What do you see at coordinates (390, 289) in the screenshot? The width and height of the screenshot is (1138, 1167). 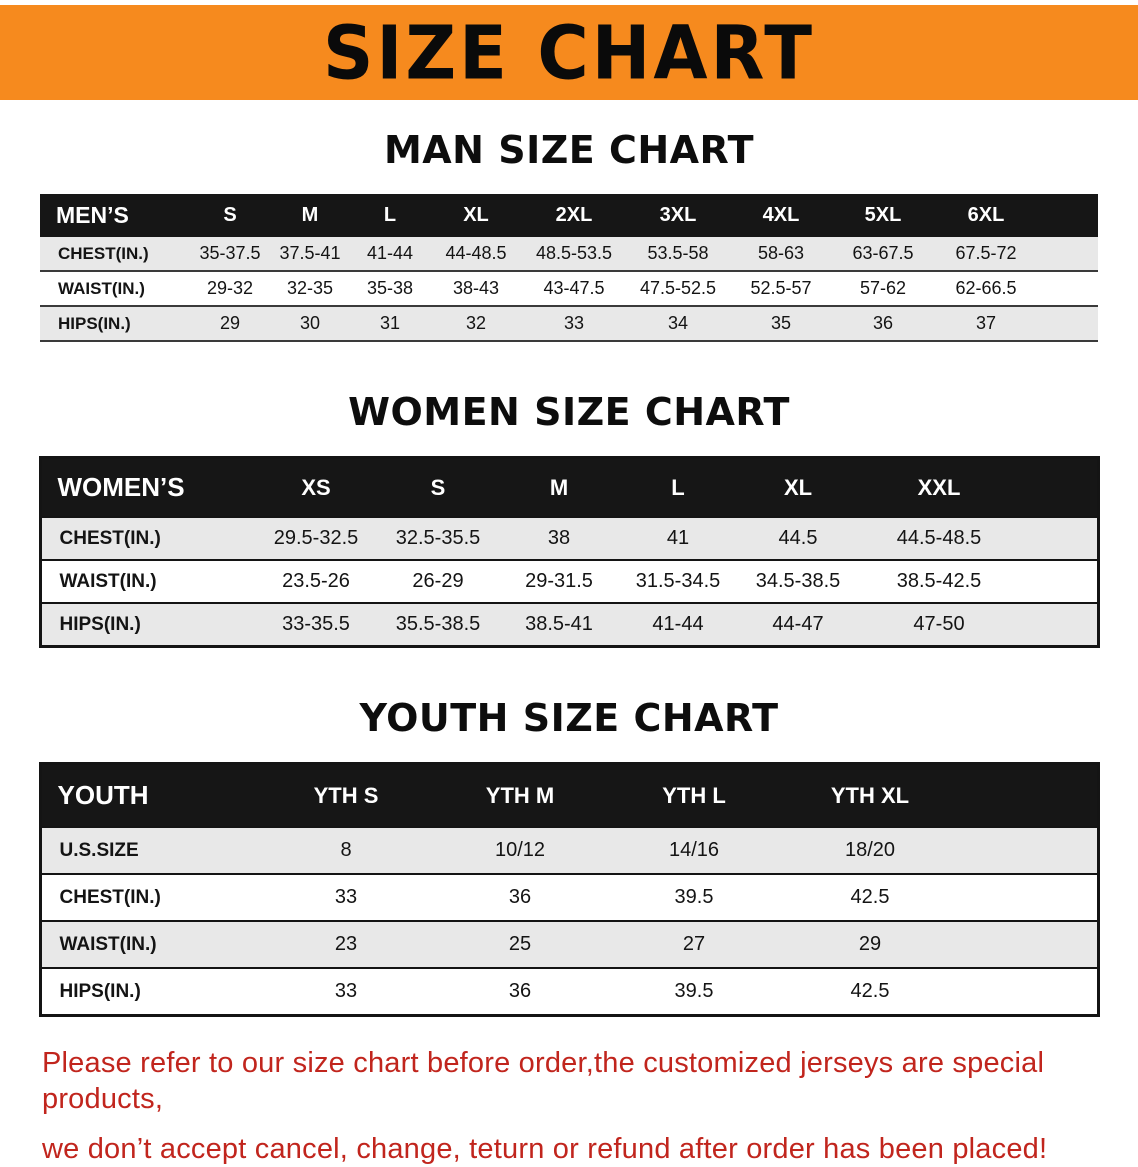 I see `size-value-cell: 35-38` at bounding box center [390, 289].